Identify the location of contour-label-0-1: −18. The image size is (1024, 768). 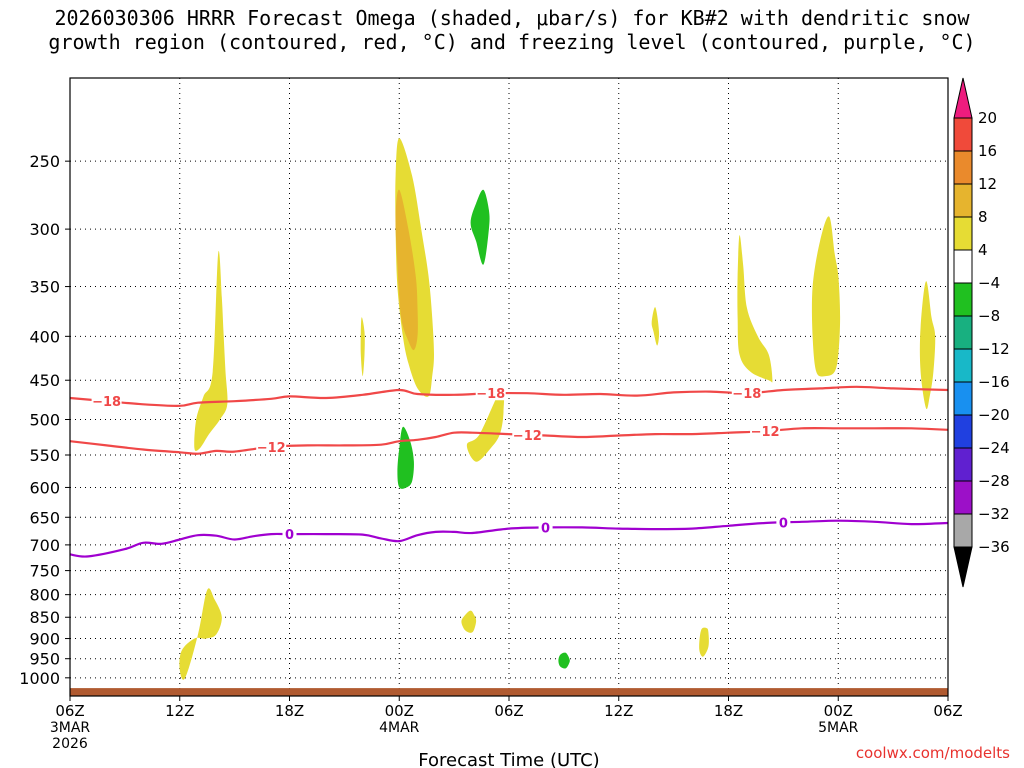
(490, 394).